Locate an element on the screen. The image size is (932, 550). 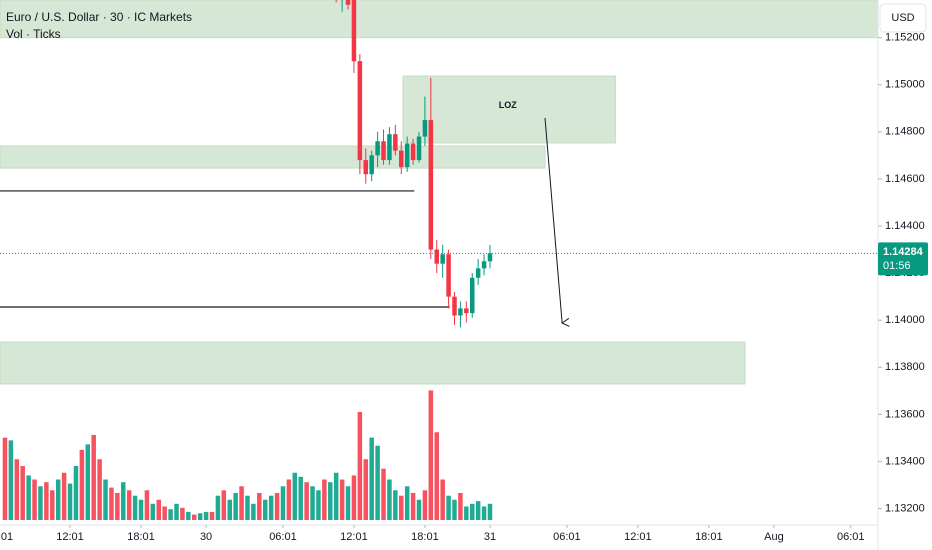
x-tick-label: 30 is located at coordinates (206, 537).